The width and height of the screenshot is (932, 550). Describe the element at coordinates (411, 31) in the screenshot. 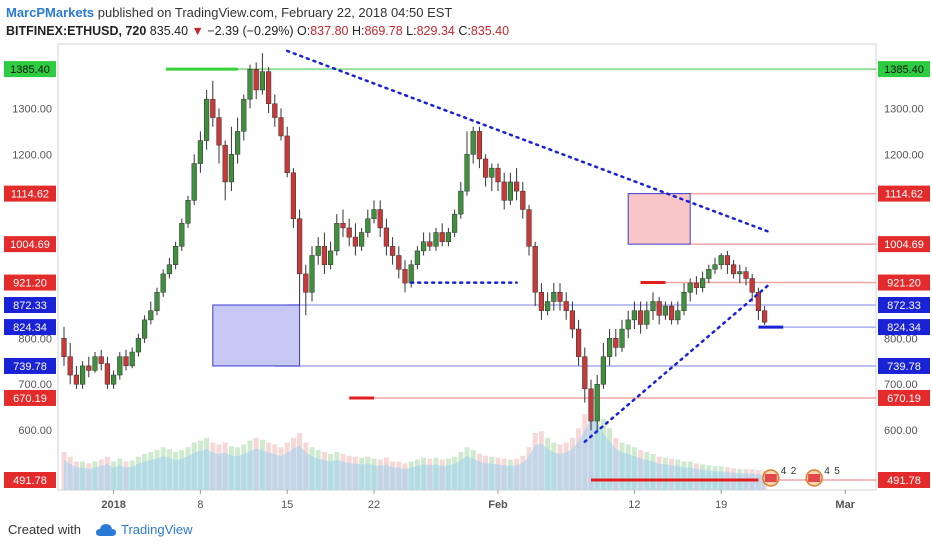

I see `low-label: L:` at that location.